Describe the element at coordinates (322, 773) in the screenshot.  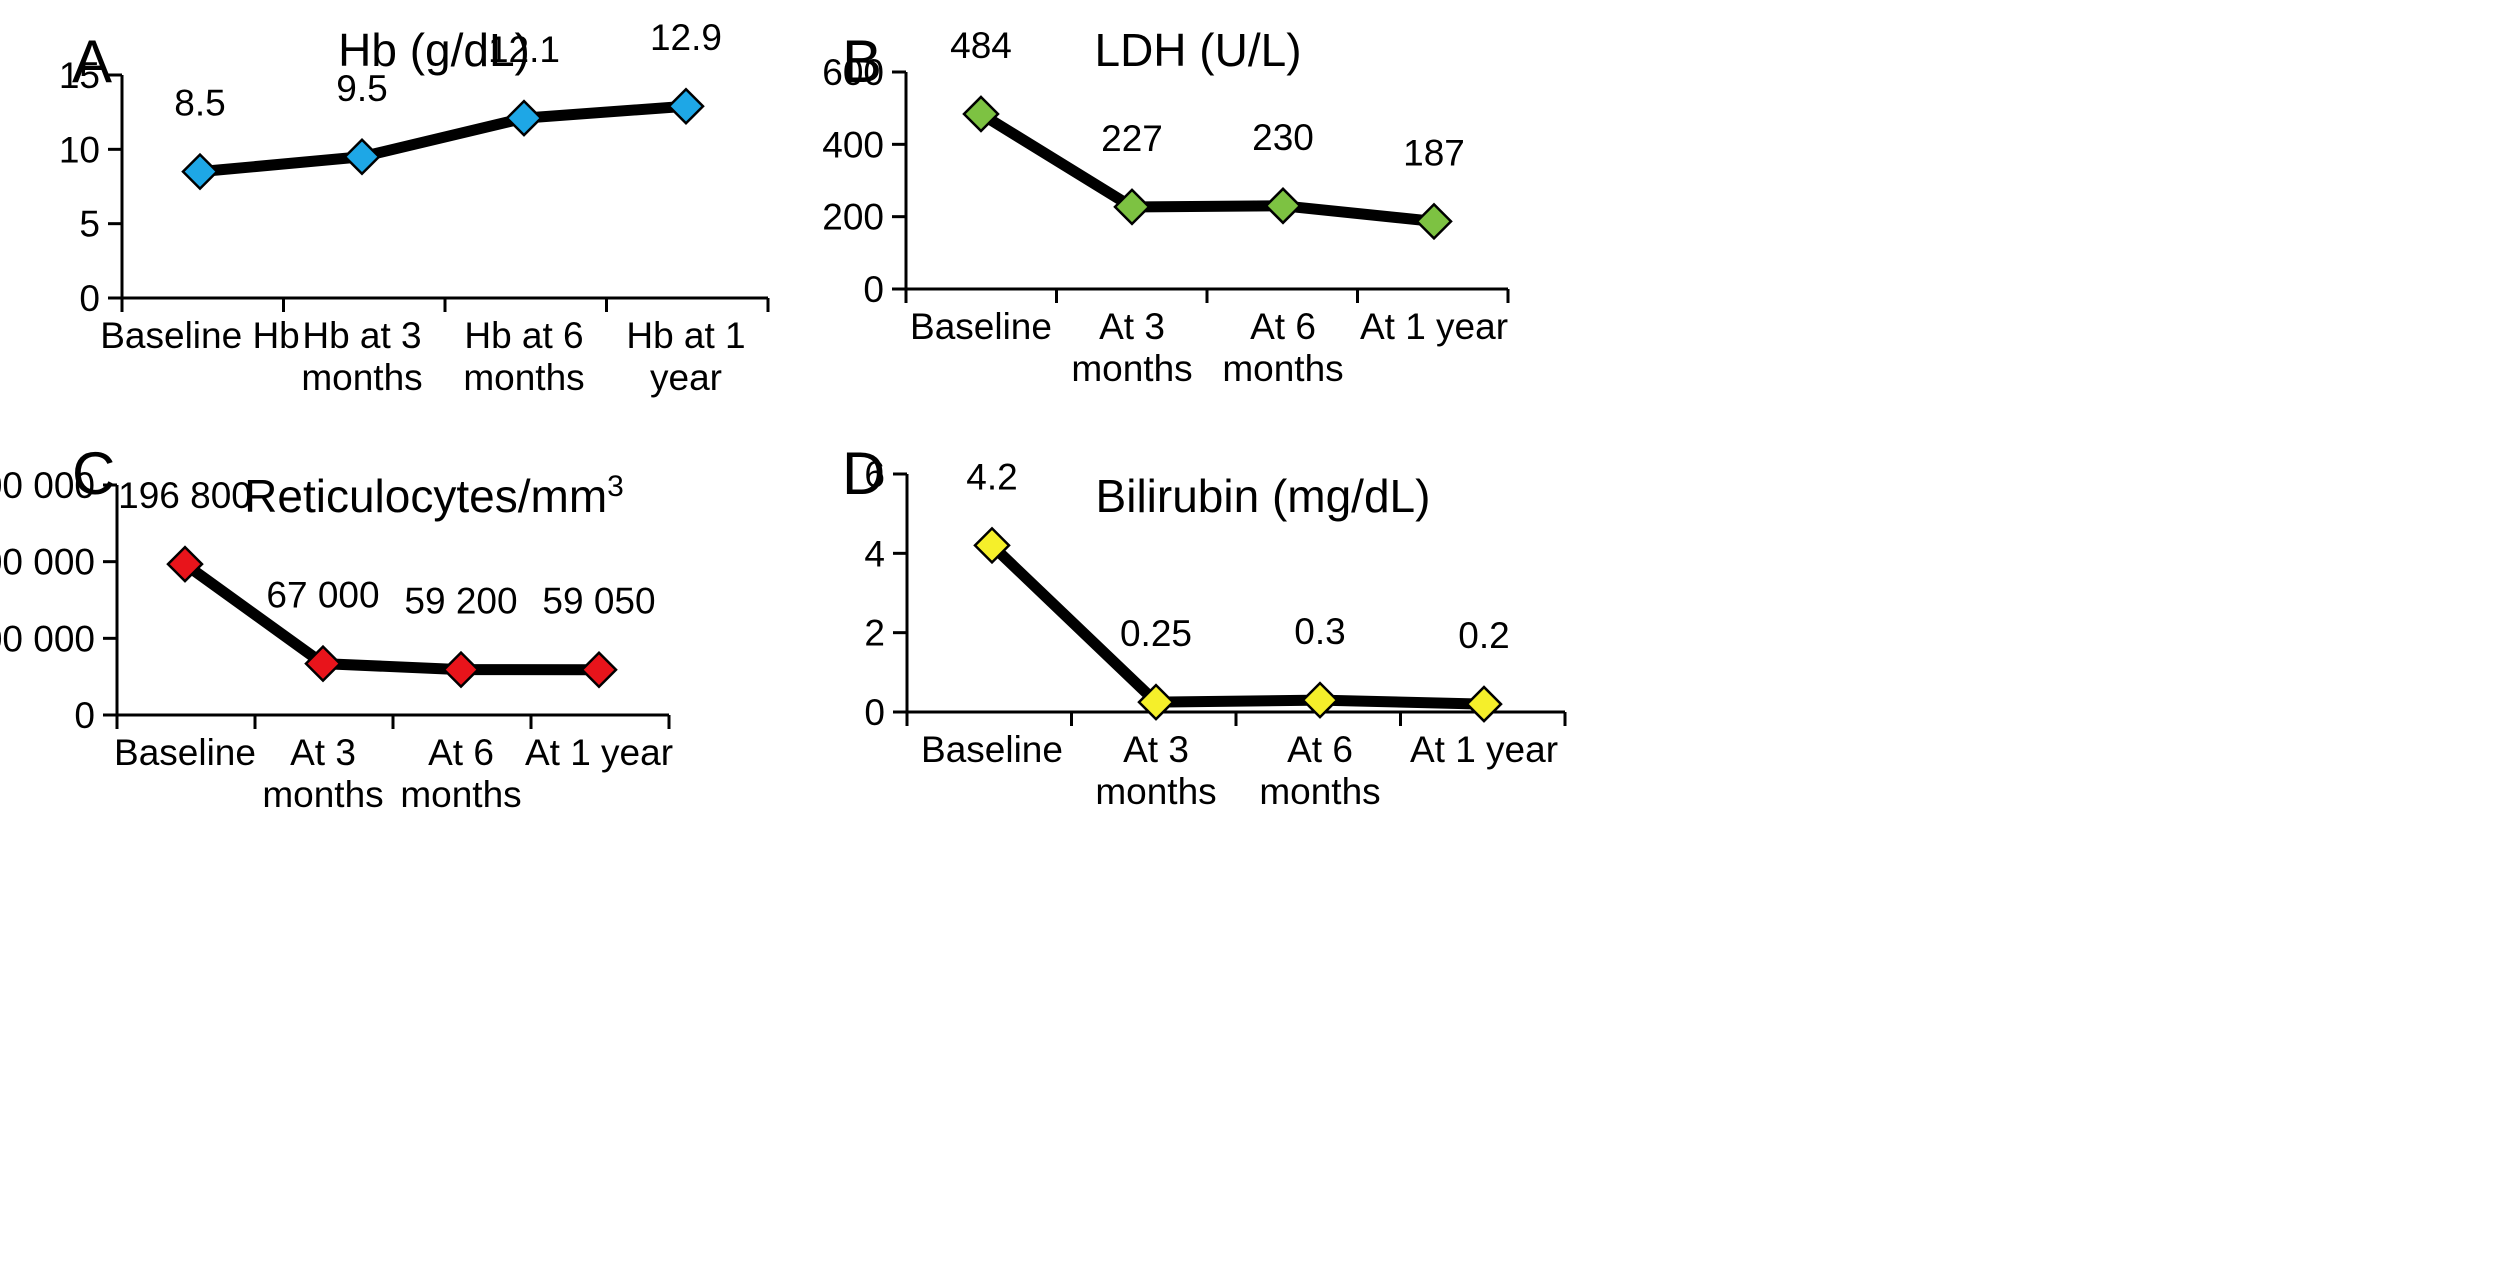
I see `category-label-c: At 3 months` at that location.